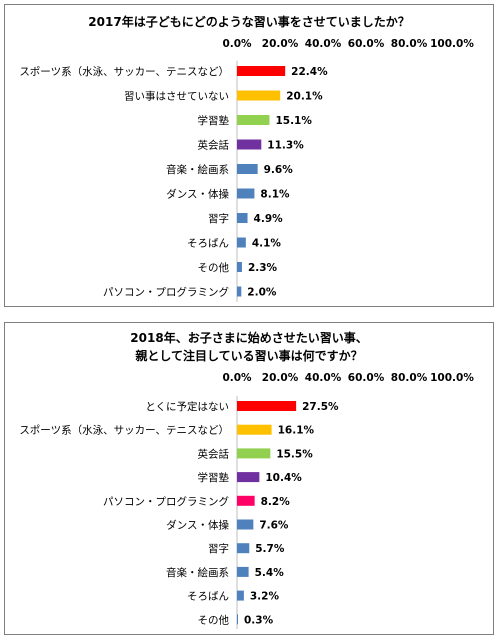 The width and height of the screenshot is (500, 639). Describe the element at coordinates (285, 146) in the screenshot. I see `data-label-2017: 11.3%` at that location.